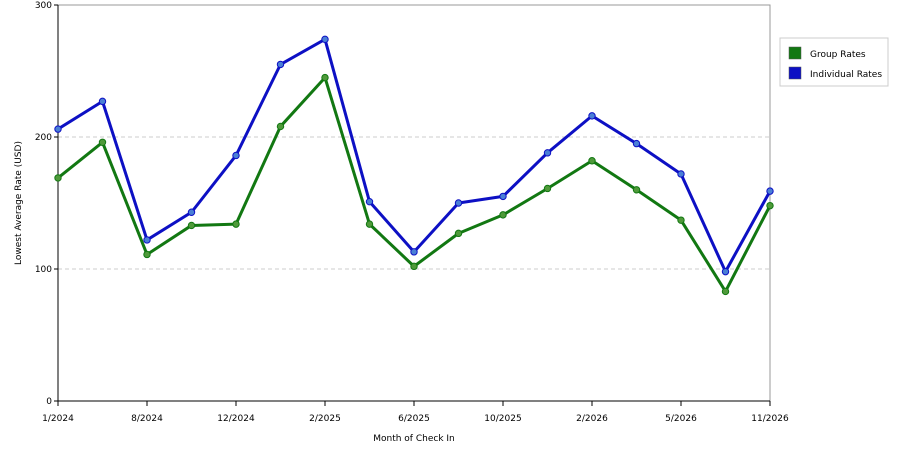  Describe the element at coordinates (236, 419) in the screenshot. I see `x-tick-label: 12/2024` at that location.